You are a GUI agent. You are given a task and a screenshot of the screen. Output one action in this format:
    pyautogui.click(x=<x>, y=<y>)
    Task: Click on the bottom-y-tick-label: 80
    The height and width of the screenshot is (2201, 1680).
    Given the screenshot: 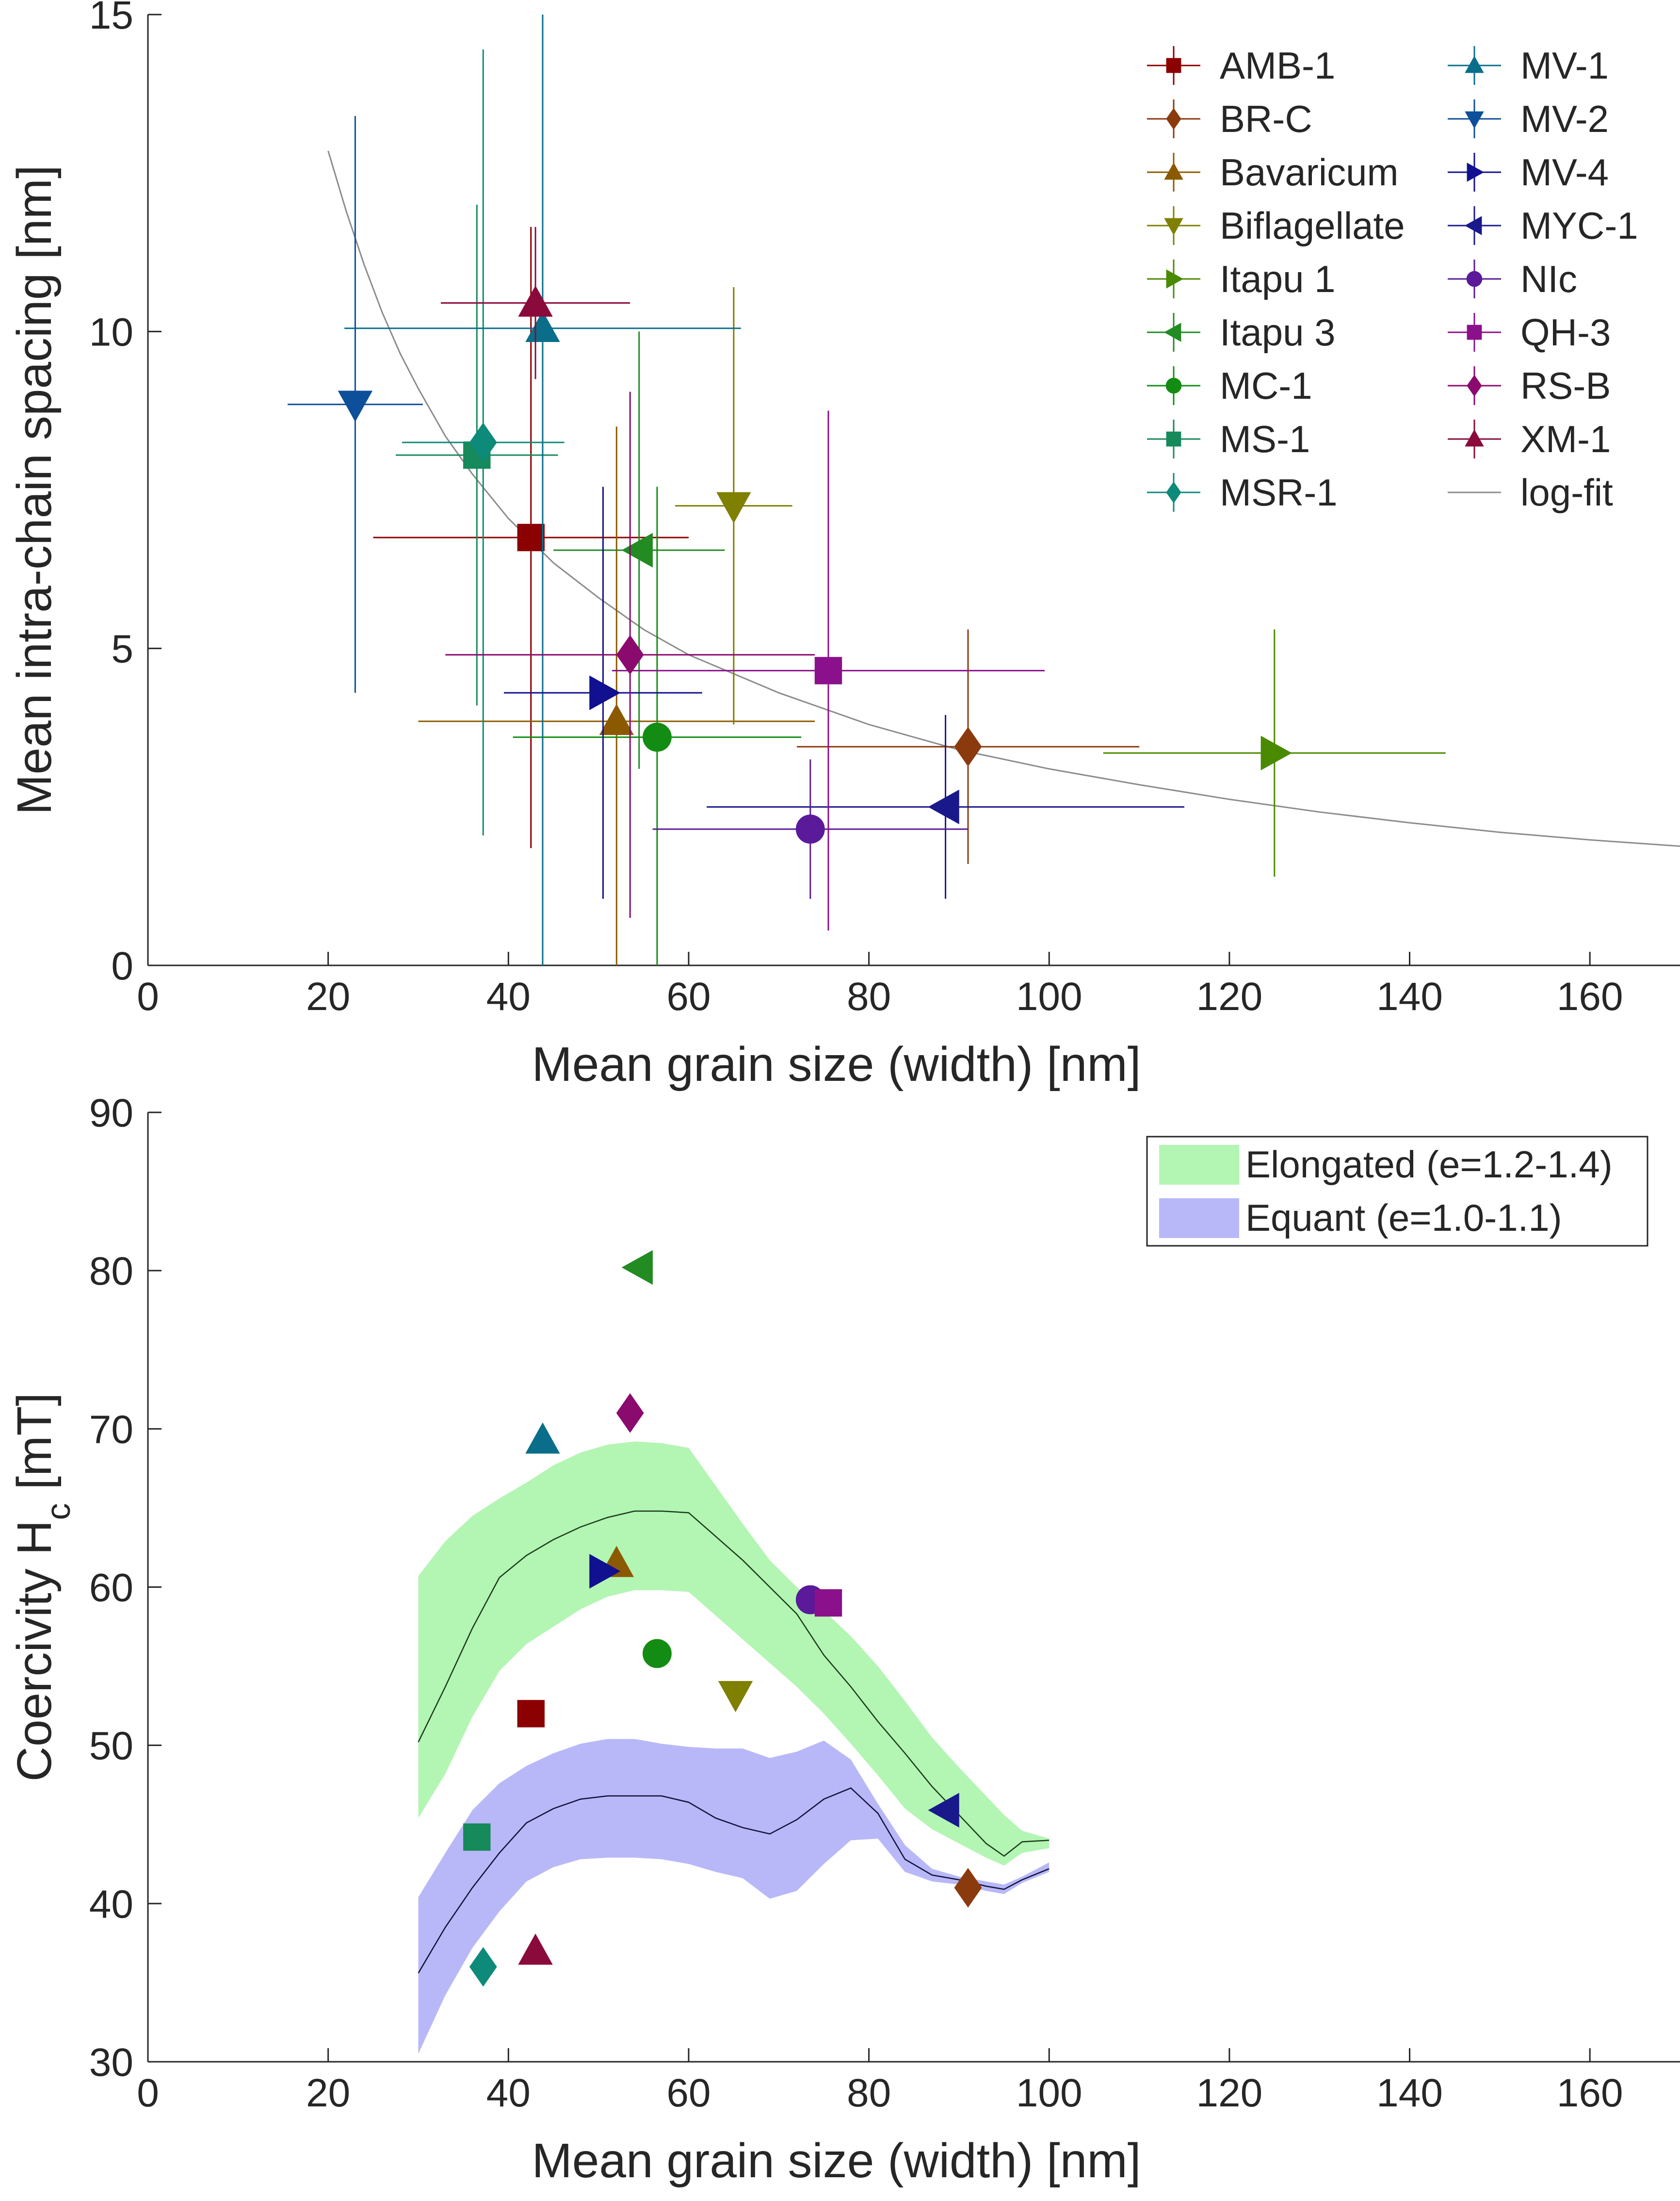 What is the action you would take?
    pyautogui.click(x=111, y=1271)
    